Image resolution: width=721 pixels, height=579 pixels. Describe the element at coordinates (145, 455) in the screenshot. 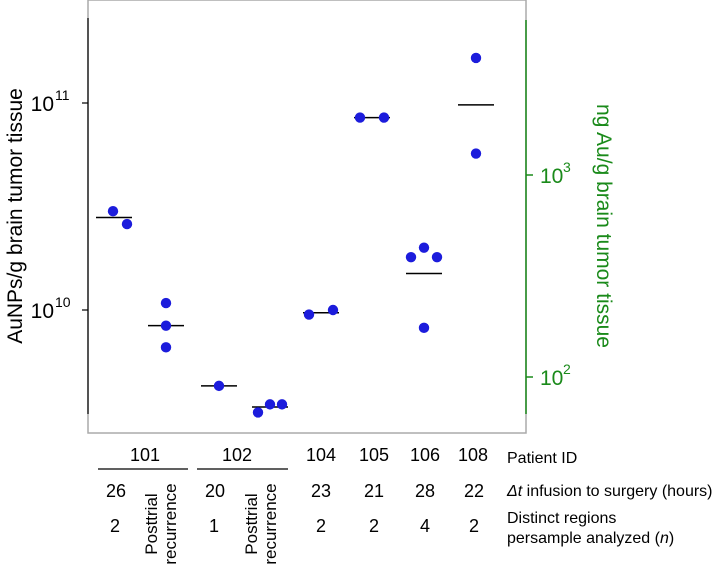

I see `patient-id-101: 101` at that location.